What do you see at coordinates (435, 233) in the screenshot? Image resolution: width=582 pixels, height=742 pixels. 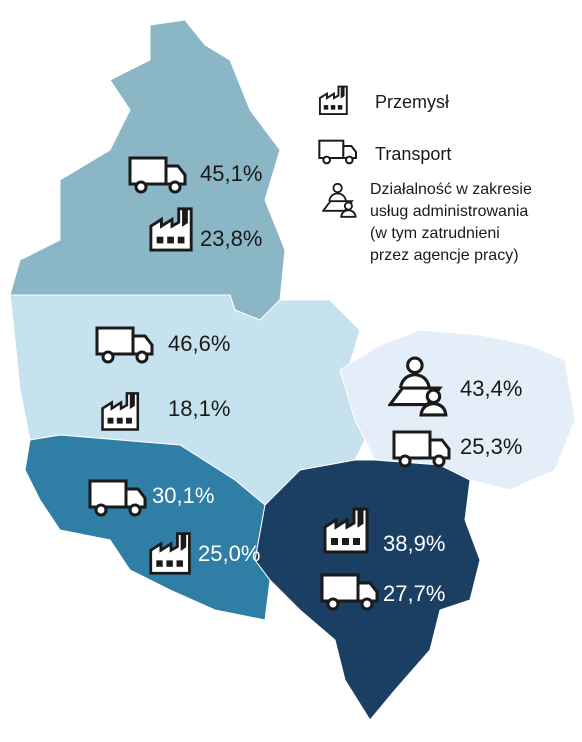 I see `legend-admin: (w tym zatrudnieni` at bounding box center [435, 233].